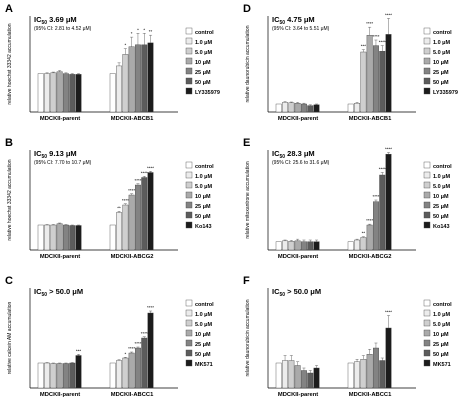 This screenshot has width=474, height=400. What do you see at coordinates (62, 153) in the screenshot?
I see `title-value: 9.13 μM` at bounding box center [62, 153].